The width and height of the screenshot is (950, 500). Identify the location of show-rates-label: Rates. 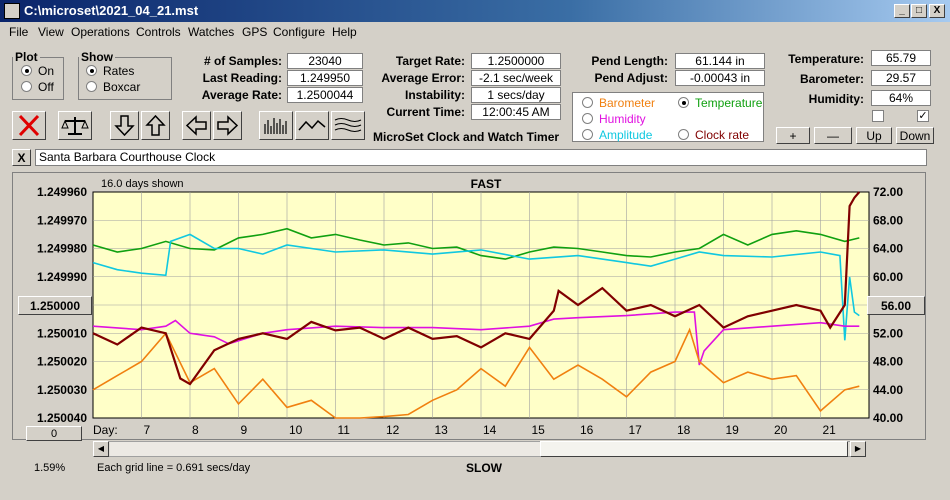
(119, 71).